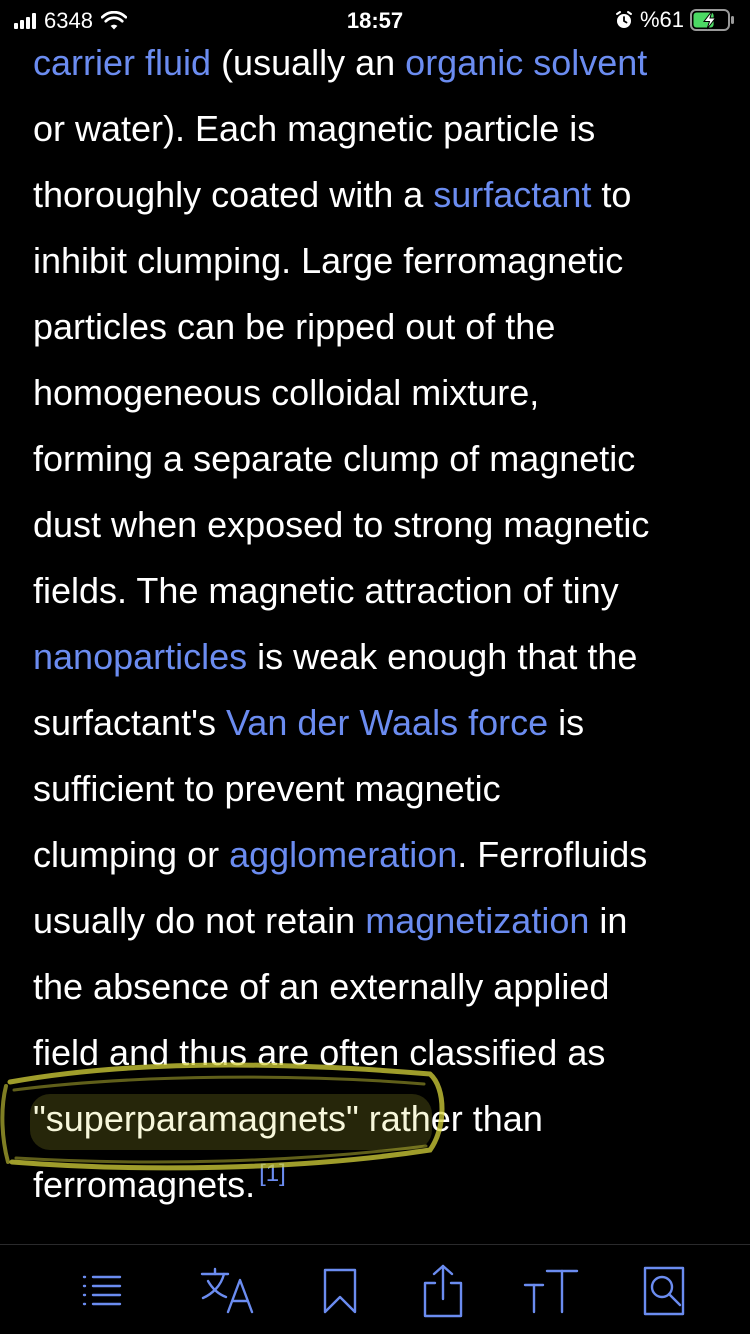 This screenshot has height=1334, width=750. What do you see at coordinates (608, 920) in the screenshot?
I see `article-text: in` at bounding box center [608, 920].